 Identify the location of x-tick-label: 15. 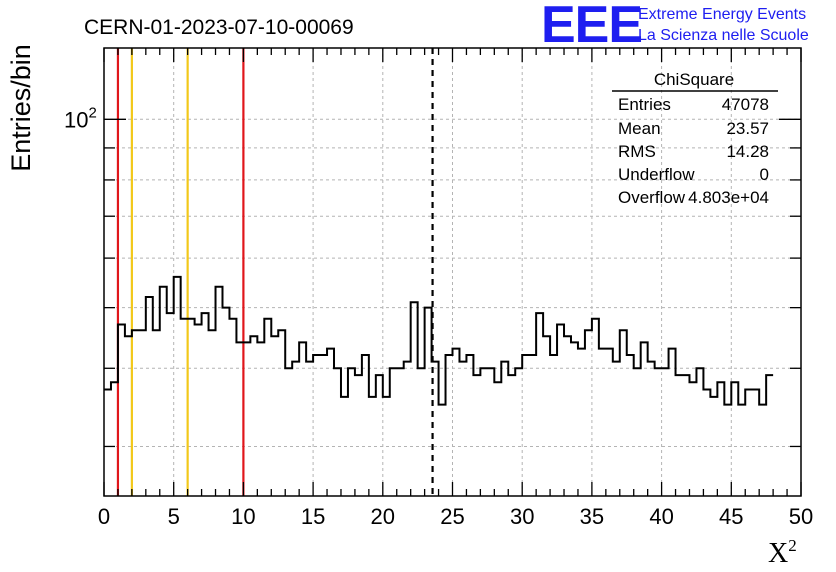
(313, 516).